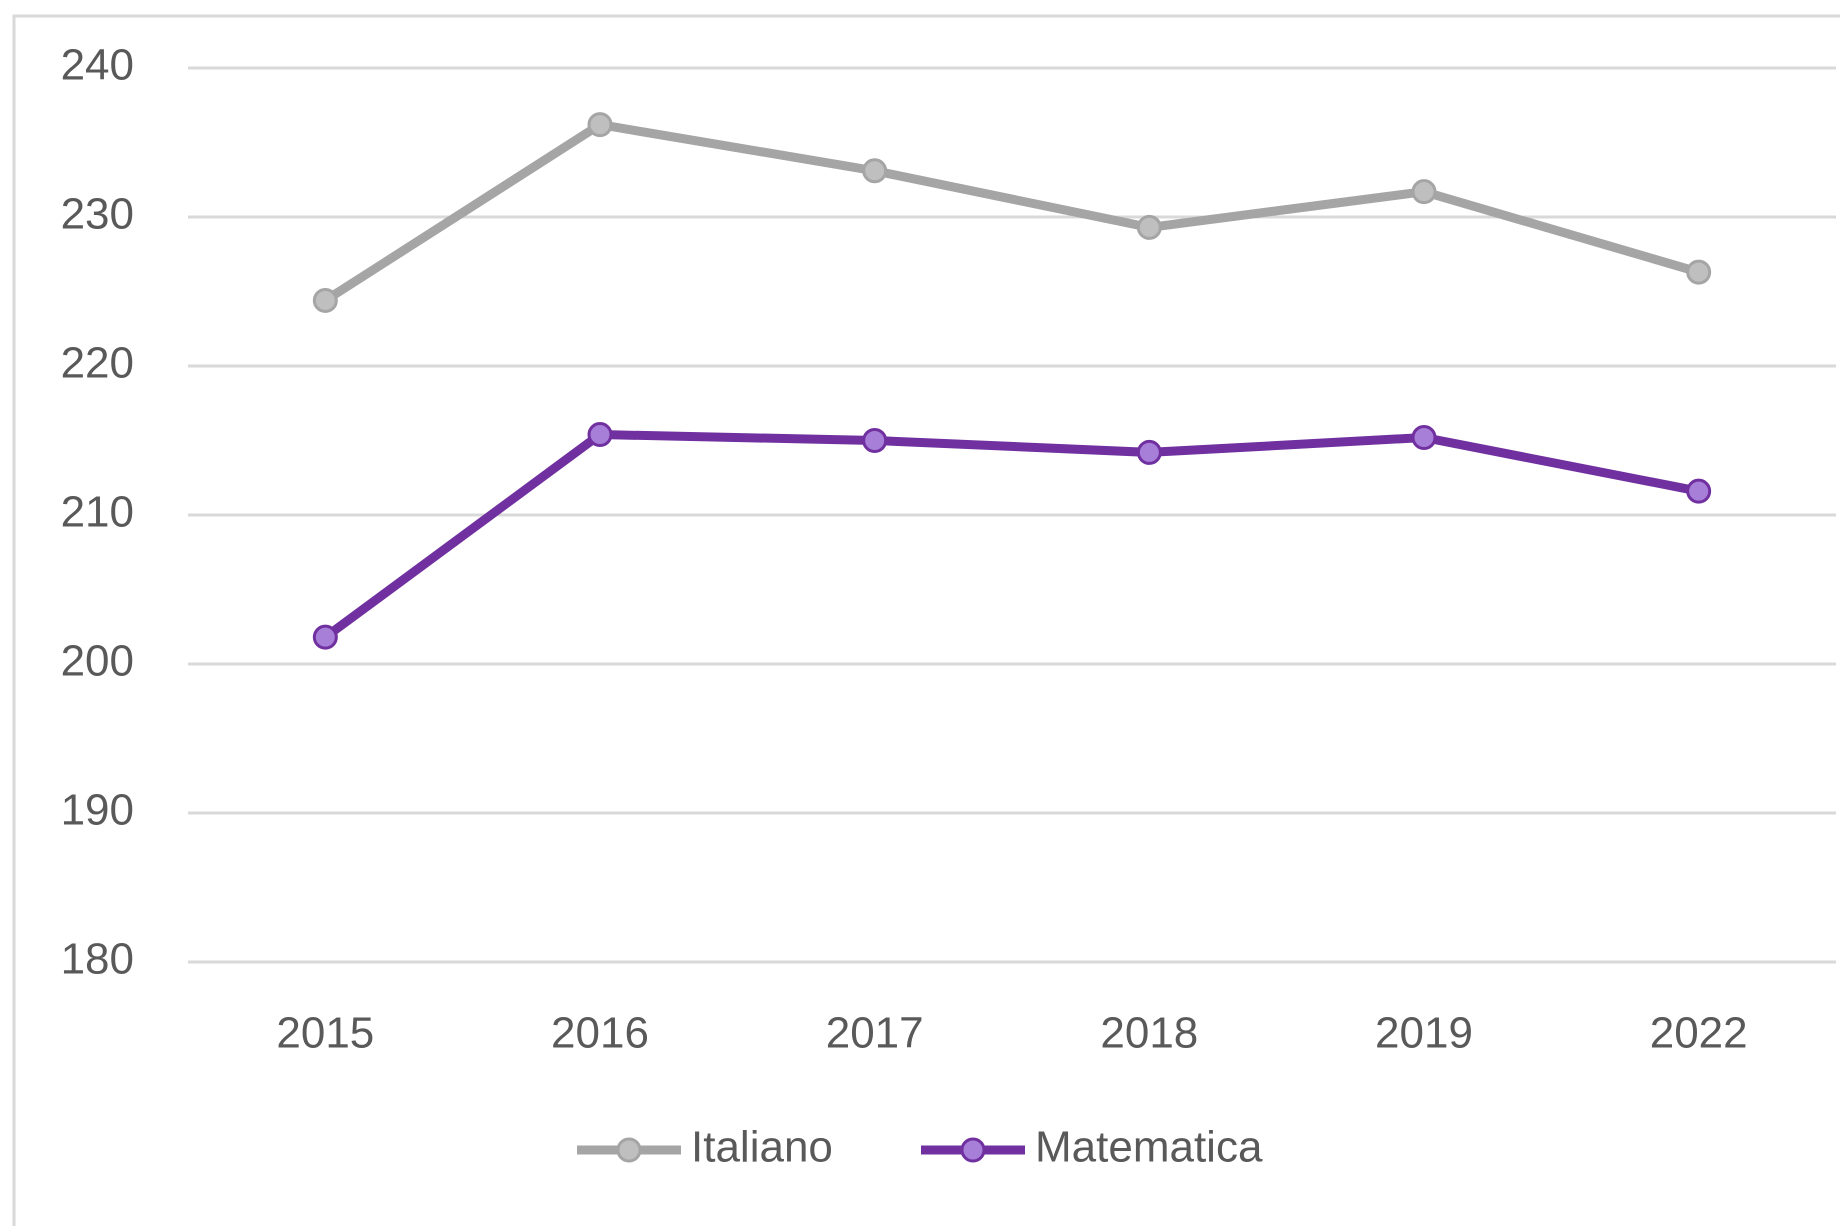 This screenshot has width=1840, height=1226. What do you see at coordinates (97, 65) in the screenshot?
I see `y-tick-label: 240` at bounding box center [97, 65].